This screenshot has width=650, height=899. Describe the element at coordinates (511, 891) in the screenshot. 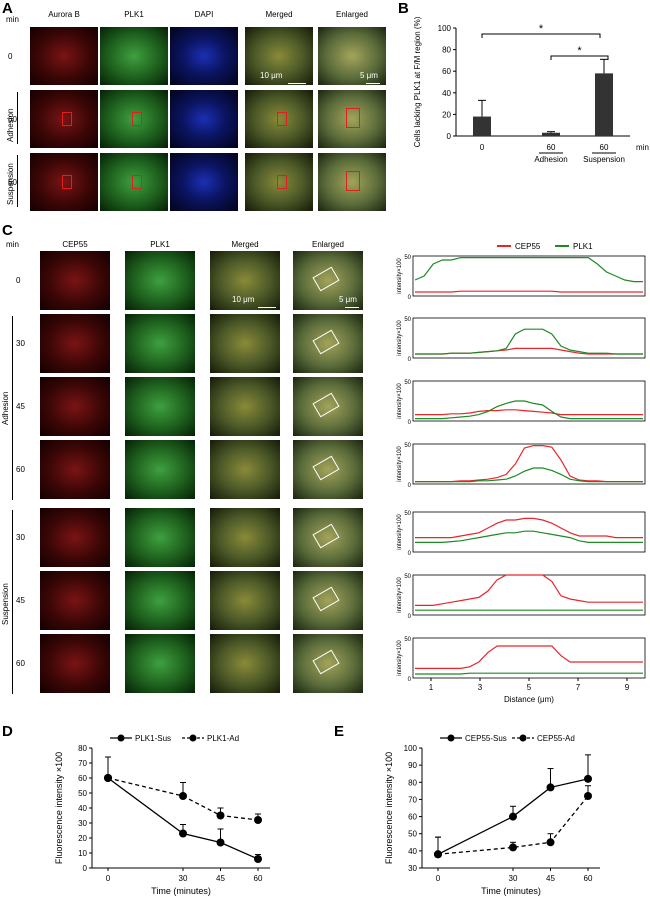

I see `x-axis-label: Time (minutes)` at that location.